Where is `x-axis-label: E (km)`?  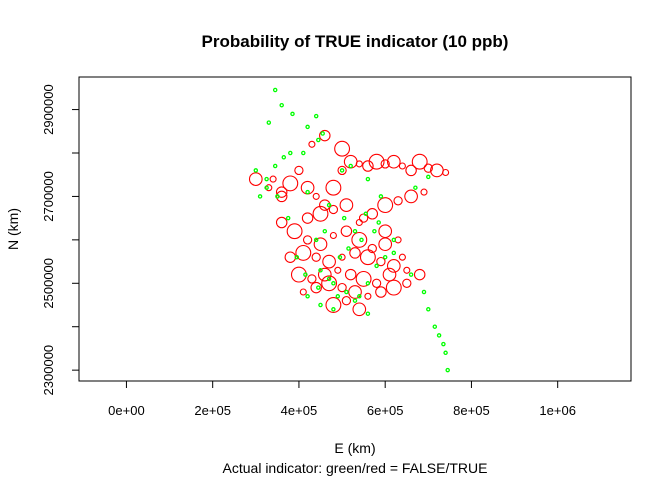 x-axis-label: E (km) is located at coordinates (354, 448).